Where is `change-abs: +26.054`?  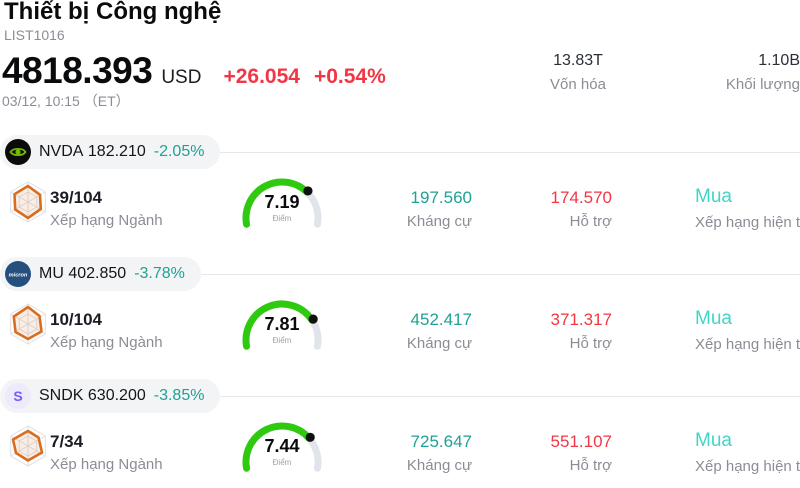
change-abs: +26.054 is located at coordinates (261, 76).